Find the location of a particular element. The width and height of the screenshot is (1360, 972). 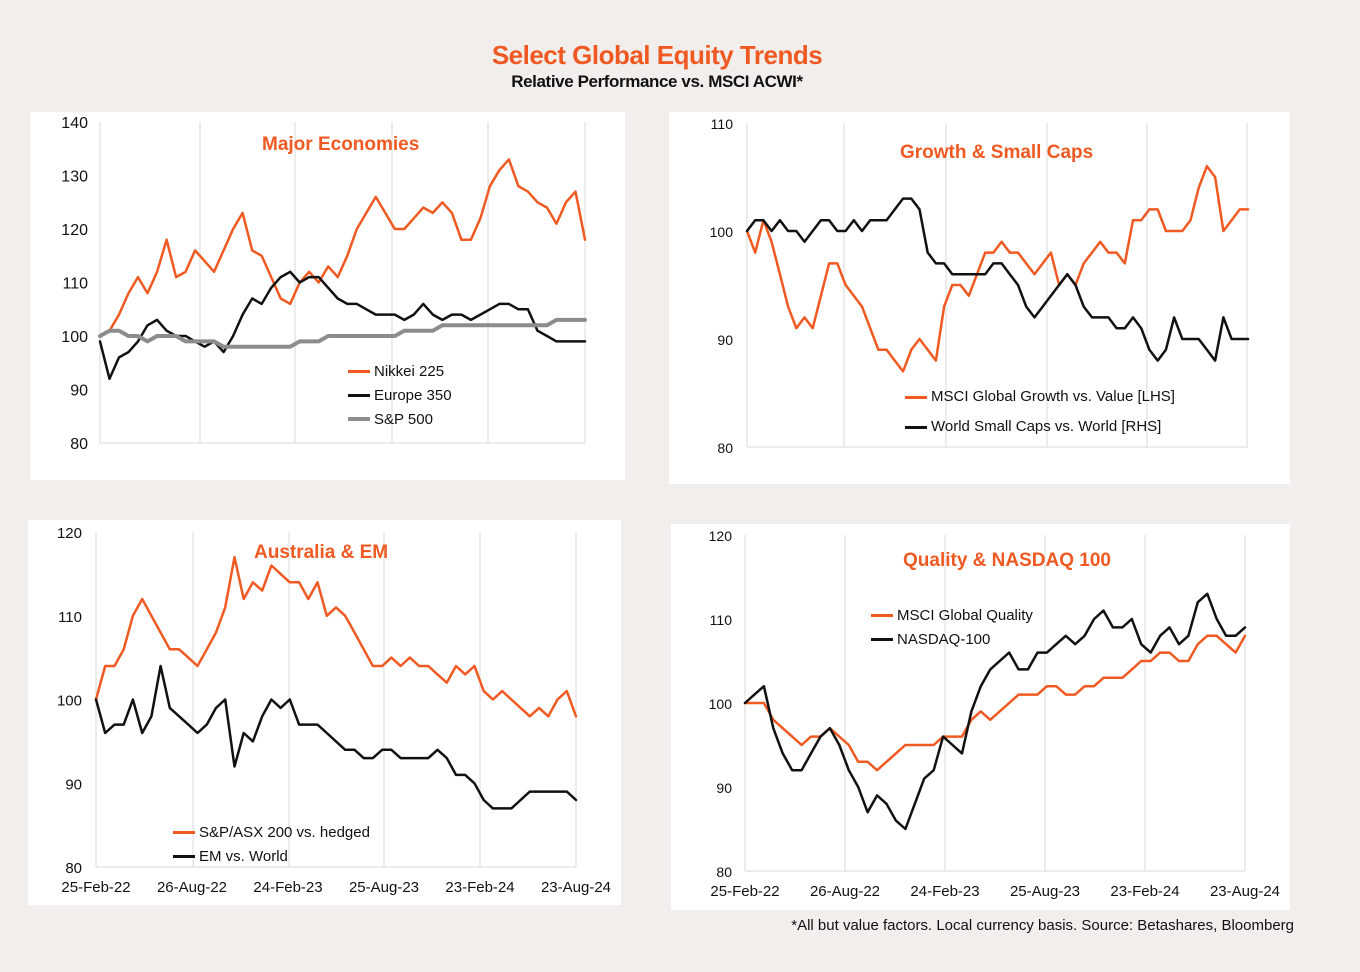

legend-label: EM vs. World is located at coordinates (243, 856).